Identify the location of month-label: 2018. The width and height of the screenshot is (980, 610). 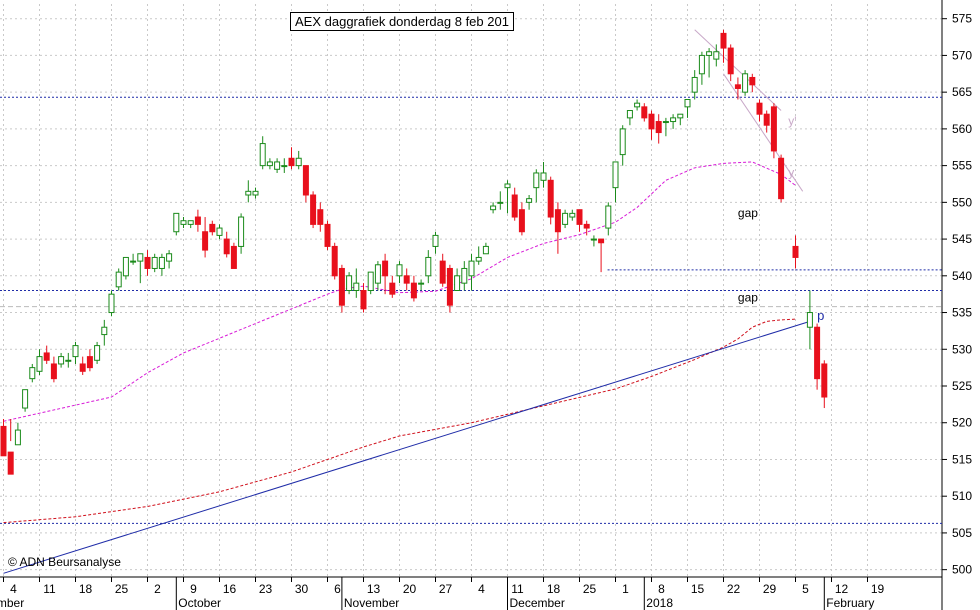
(659, 603).